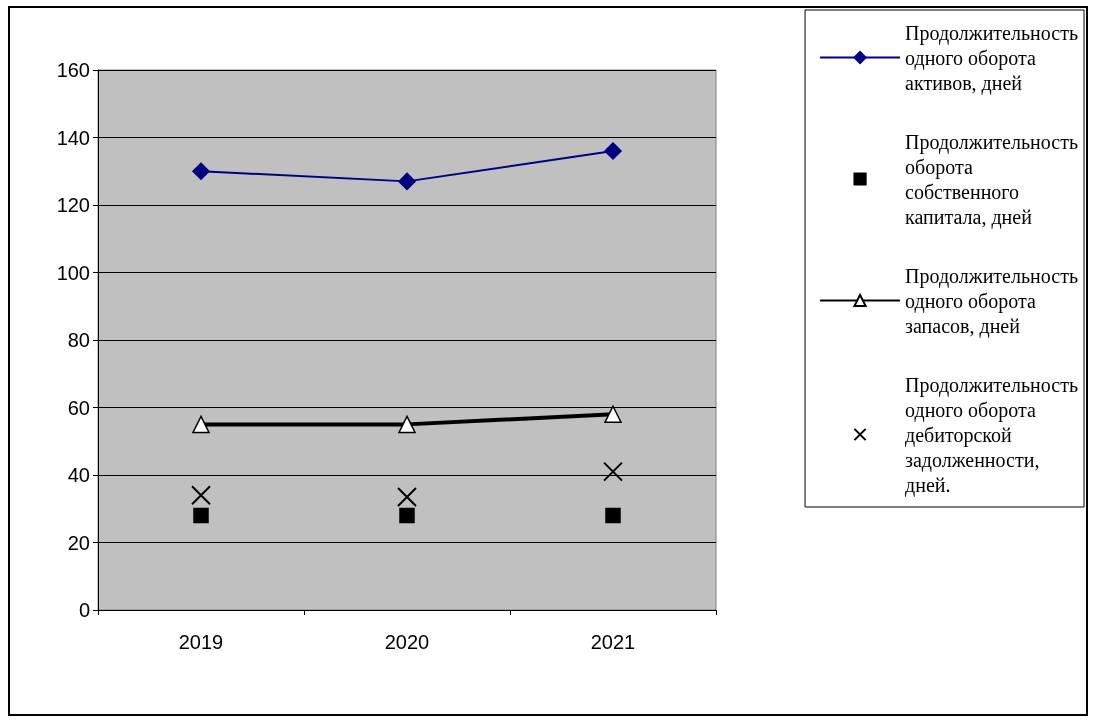 The image size is (1097, 724). I want to click on y-tick-label: 160, so click(73, 70).